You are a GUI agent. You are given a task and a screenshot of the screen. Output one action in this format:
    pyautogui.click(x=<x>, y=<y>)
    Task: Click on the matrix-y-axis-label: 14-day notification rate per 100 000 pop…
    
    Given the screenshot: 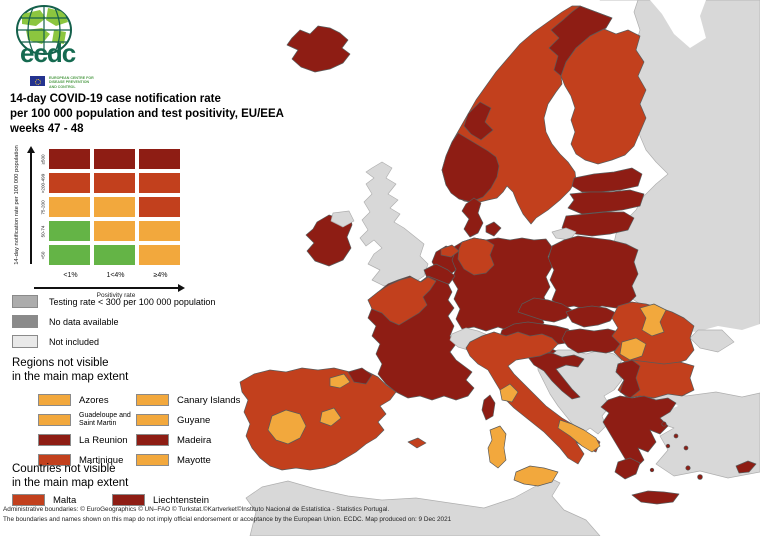 What is the action you would take?
    pyautogui.click(x=17, y=205)
    